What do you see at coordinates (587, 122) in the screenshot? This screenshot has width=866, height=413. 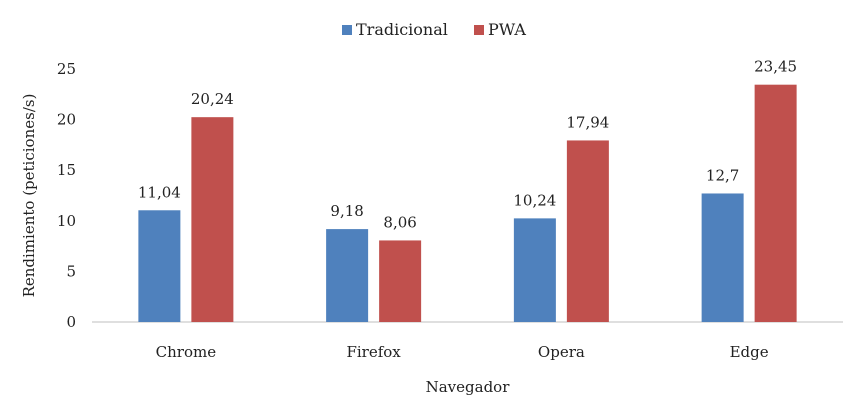 I see `data-label-pwa: 17,94` at bounding box center [587, 122].